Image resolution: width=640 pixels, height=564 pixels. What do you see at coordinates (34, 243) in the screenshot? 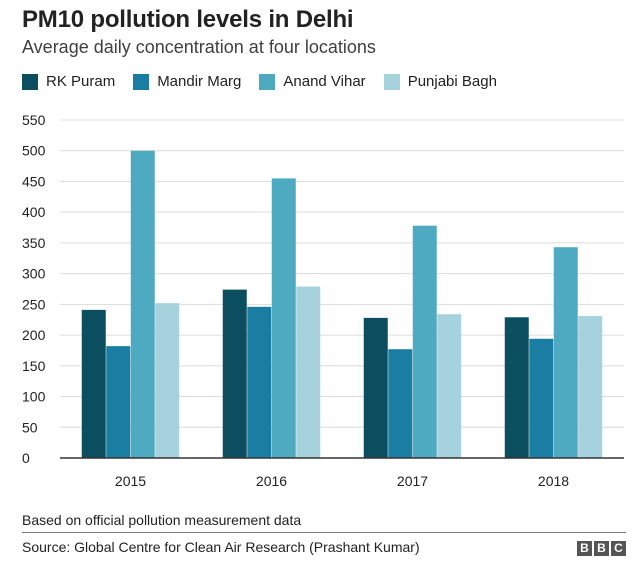
I see `y-tick-label: 350` at bounding box center [34, 243].